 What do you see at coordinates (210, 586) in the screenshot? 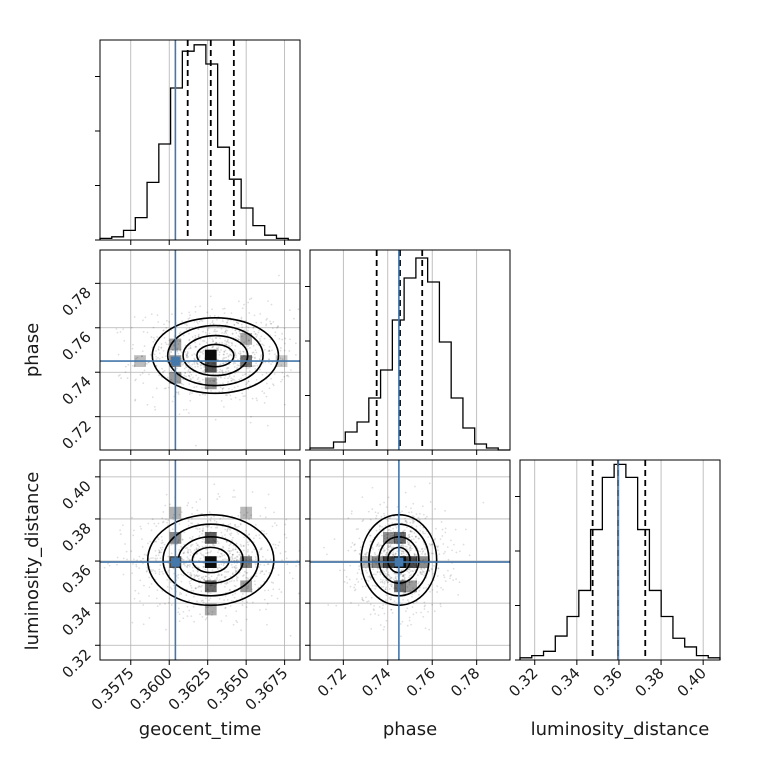
I see `density-bin` at bounding box center [210, 586].